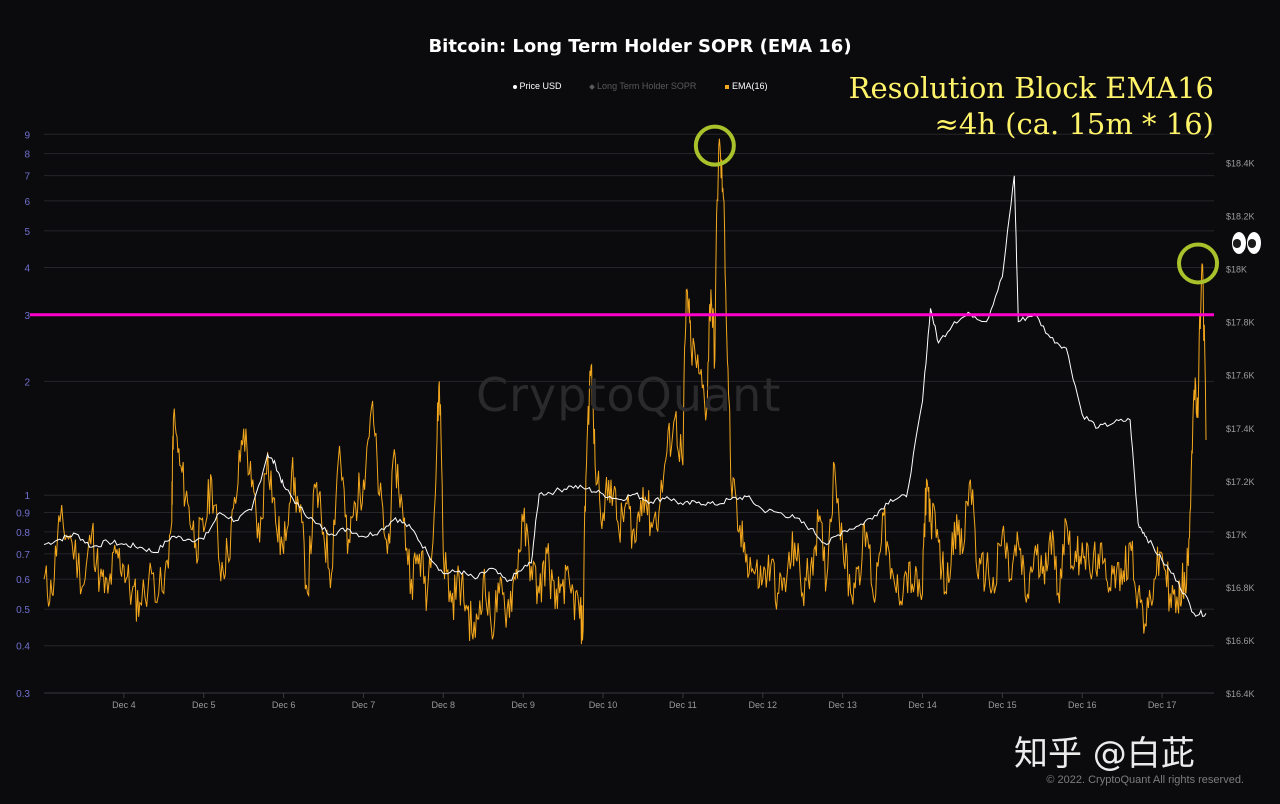 The width and height of the screenshot is (1280, 804). Describe the element at coordinates (763, 705) in the screenshot. I see `x-tick-label: Dec 12` at that location.